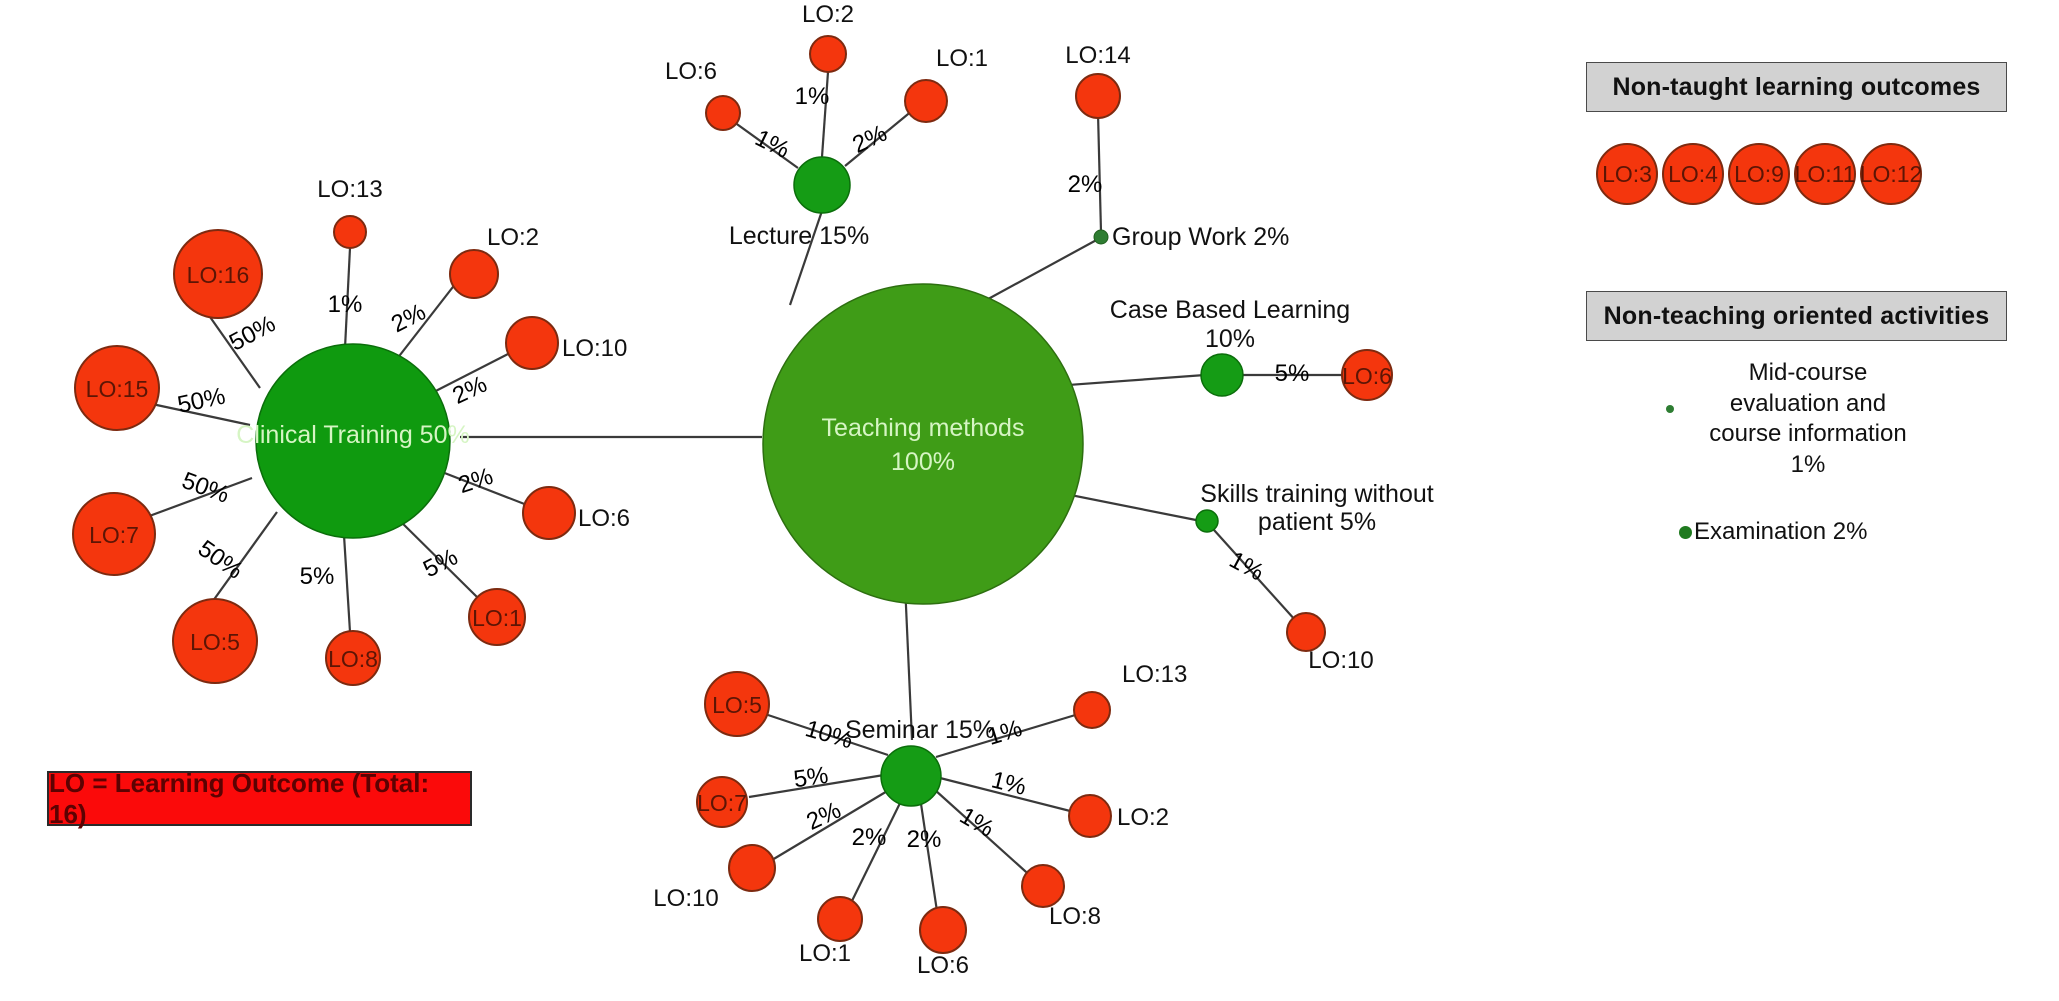  Describe the element at coordinates (923, 462) in the screenshot. I see `node-teaching-methods-label-2: 100%` at that location.